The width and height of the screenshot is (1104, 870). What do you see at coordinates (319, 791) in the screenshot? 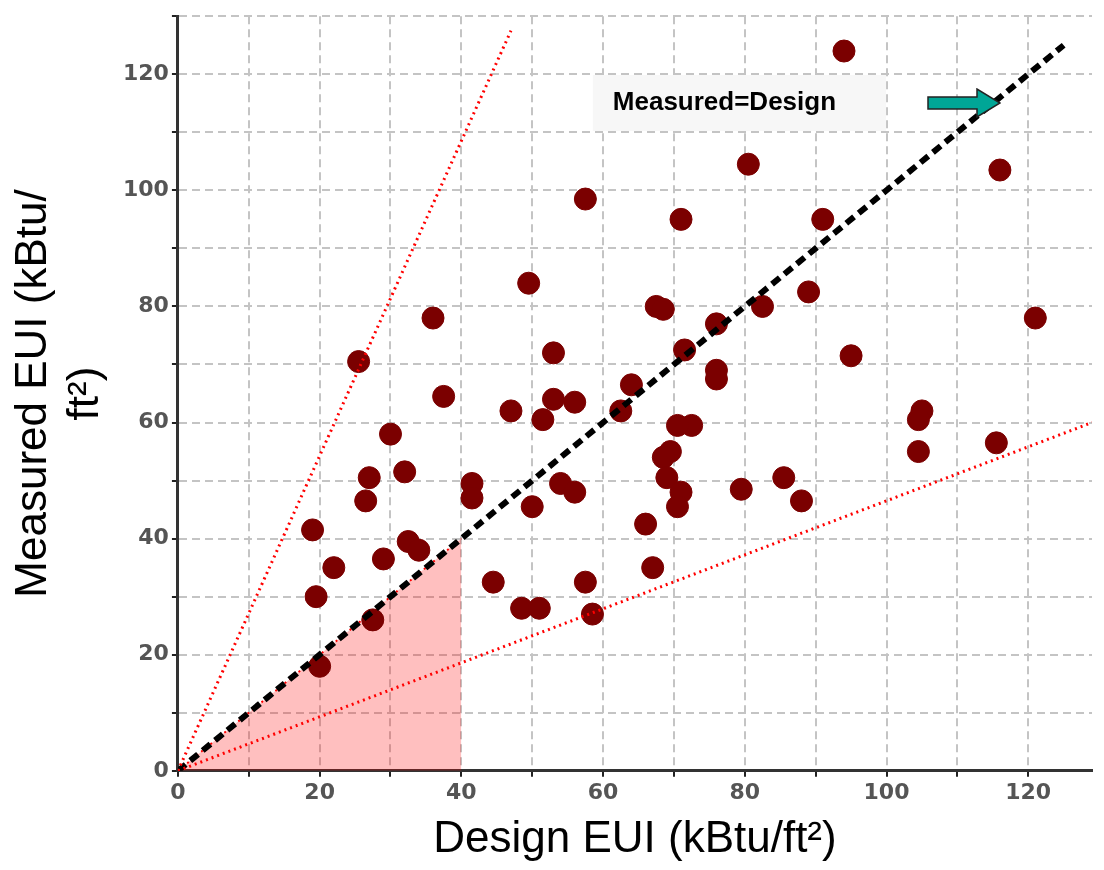
I see `x-tick-label: 20` at bounding box center [319, 791].